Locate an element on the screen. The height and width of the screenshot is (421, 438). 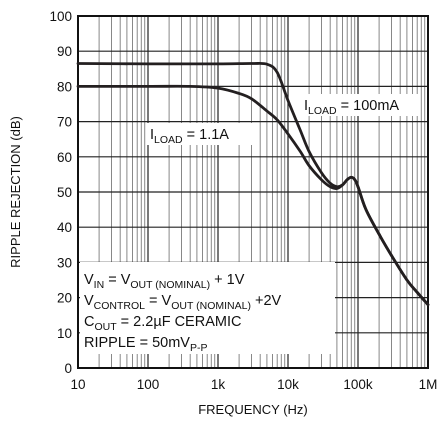
y-axis-title: RIPPLE REJECTION (dB) is located at coordinates (15, 192).